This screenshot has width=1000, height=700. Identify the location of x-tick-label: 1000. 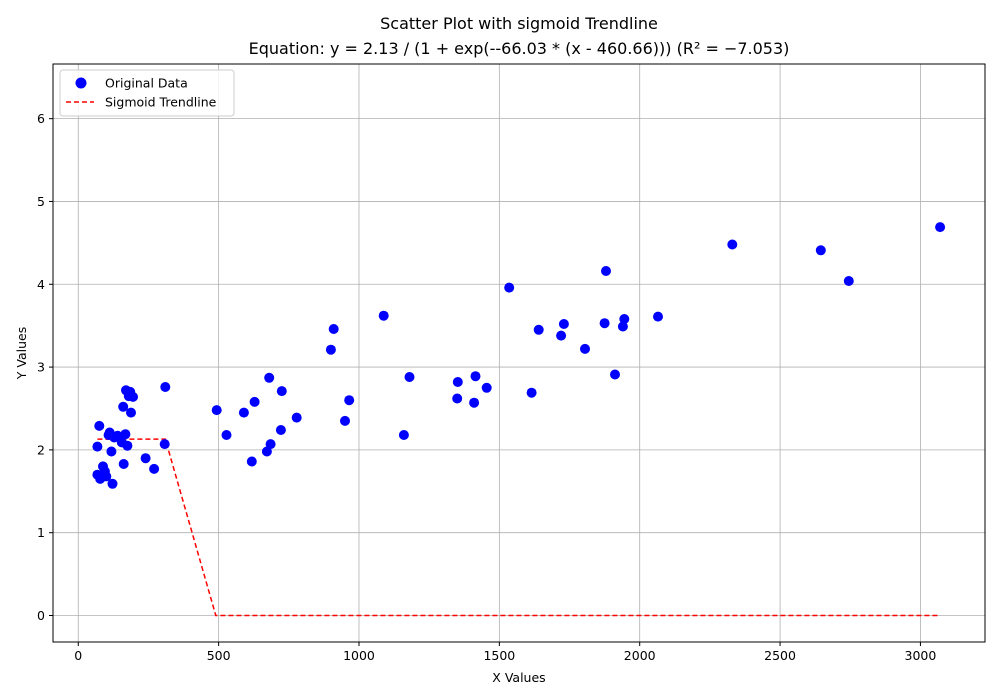
(359, 655).